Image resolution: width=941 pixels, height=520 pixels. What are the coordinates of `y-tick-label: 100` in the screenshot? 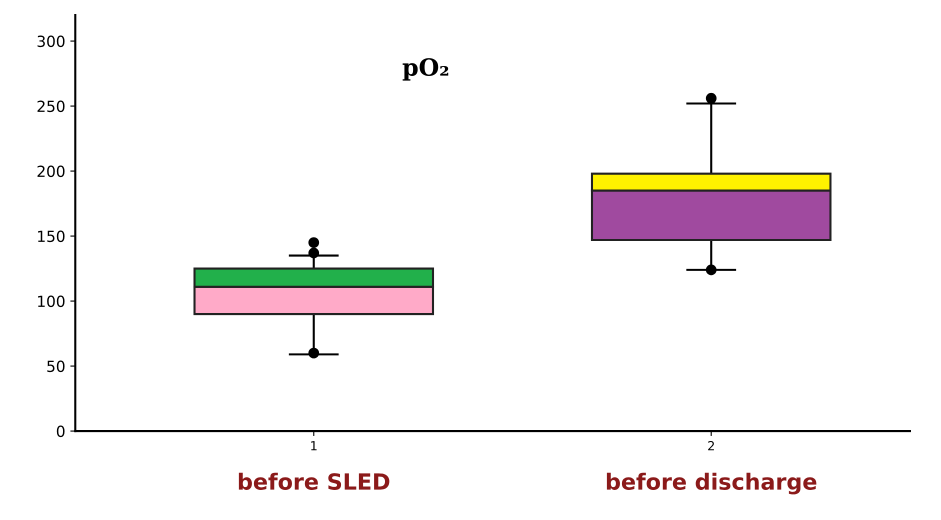 It's located at (51, 302).